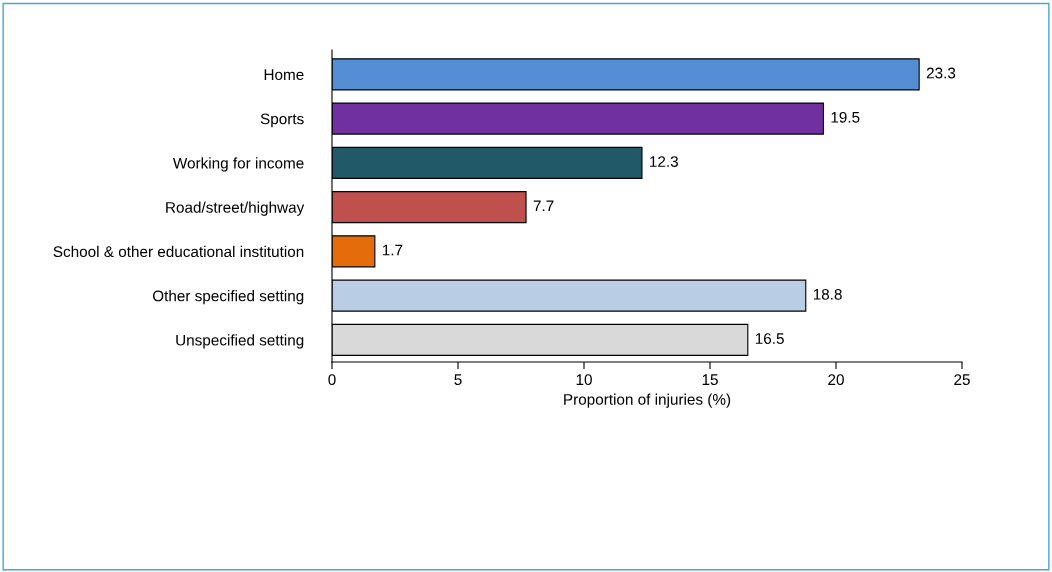 This screenshot has width=1052, height=572. What do you see at coordinates (240, 341) in the screenshot?
I see `y-tick-label: Unspecified setting` at bounding box center [240, 341].